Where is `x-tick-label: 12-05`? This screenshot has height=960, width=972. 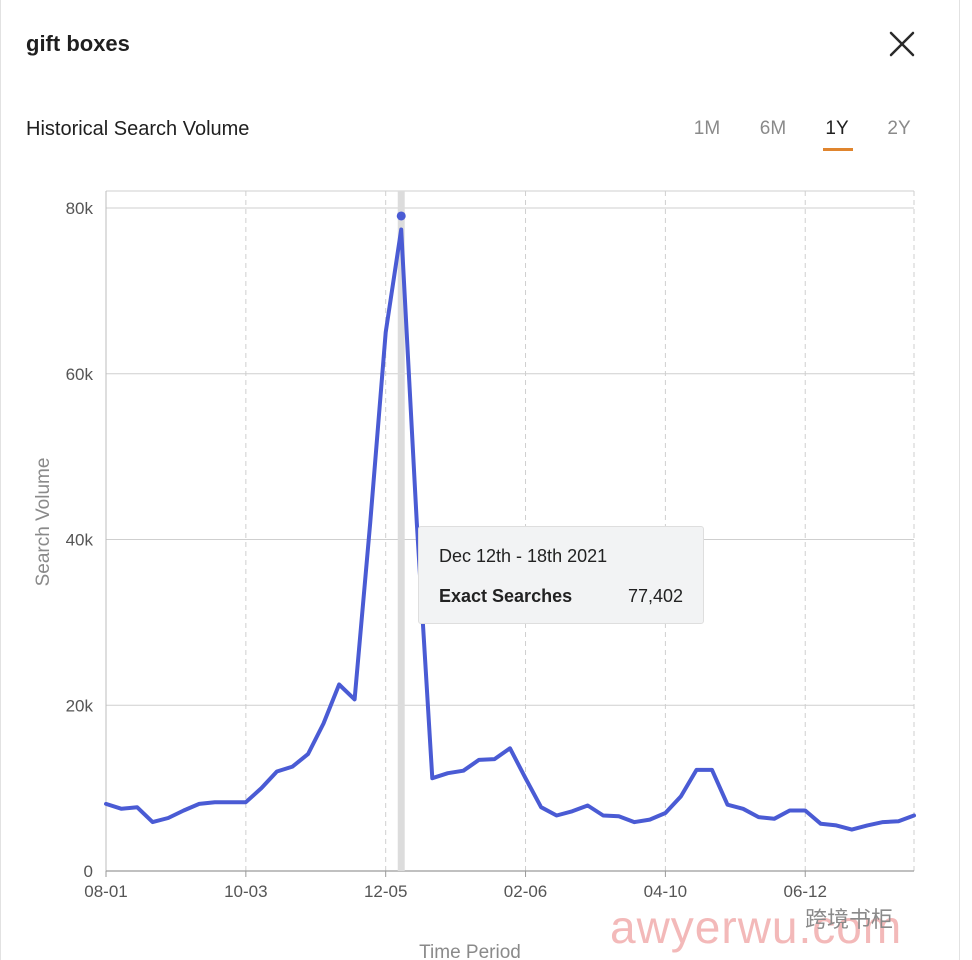 x-tick-label: 12-05 is located at coordinates (385, 891).